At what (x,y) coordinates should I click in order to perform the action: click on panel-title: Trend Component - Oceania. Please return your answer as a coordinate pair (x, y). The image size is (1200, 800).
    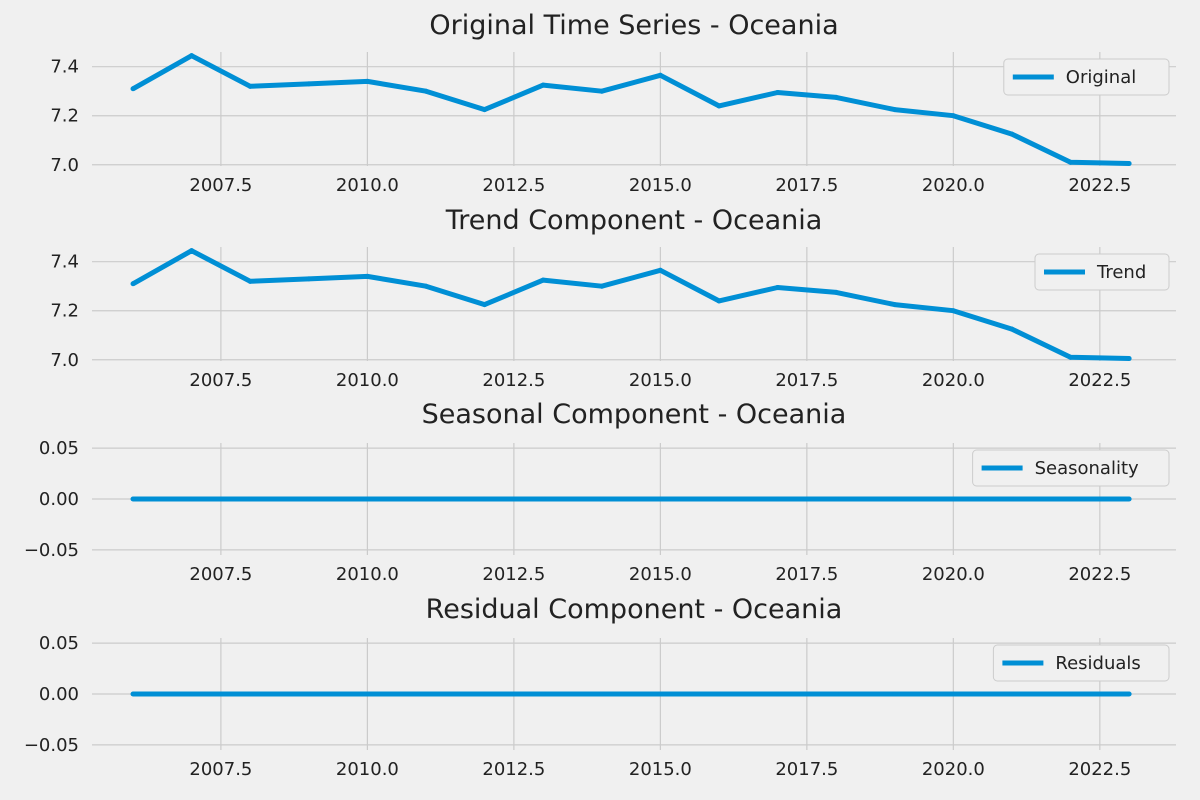
    Looking at the image, I should click on (634, 220).